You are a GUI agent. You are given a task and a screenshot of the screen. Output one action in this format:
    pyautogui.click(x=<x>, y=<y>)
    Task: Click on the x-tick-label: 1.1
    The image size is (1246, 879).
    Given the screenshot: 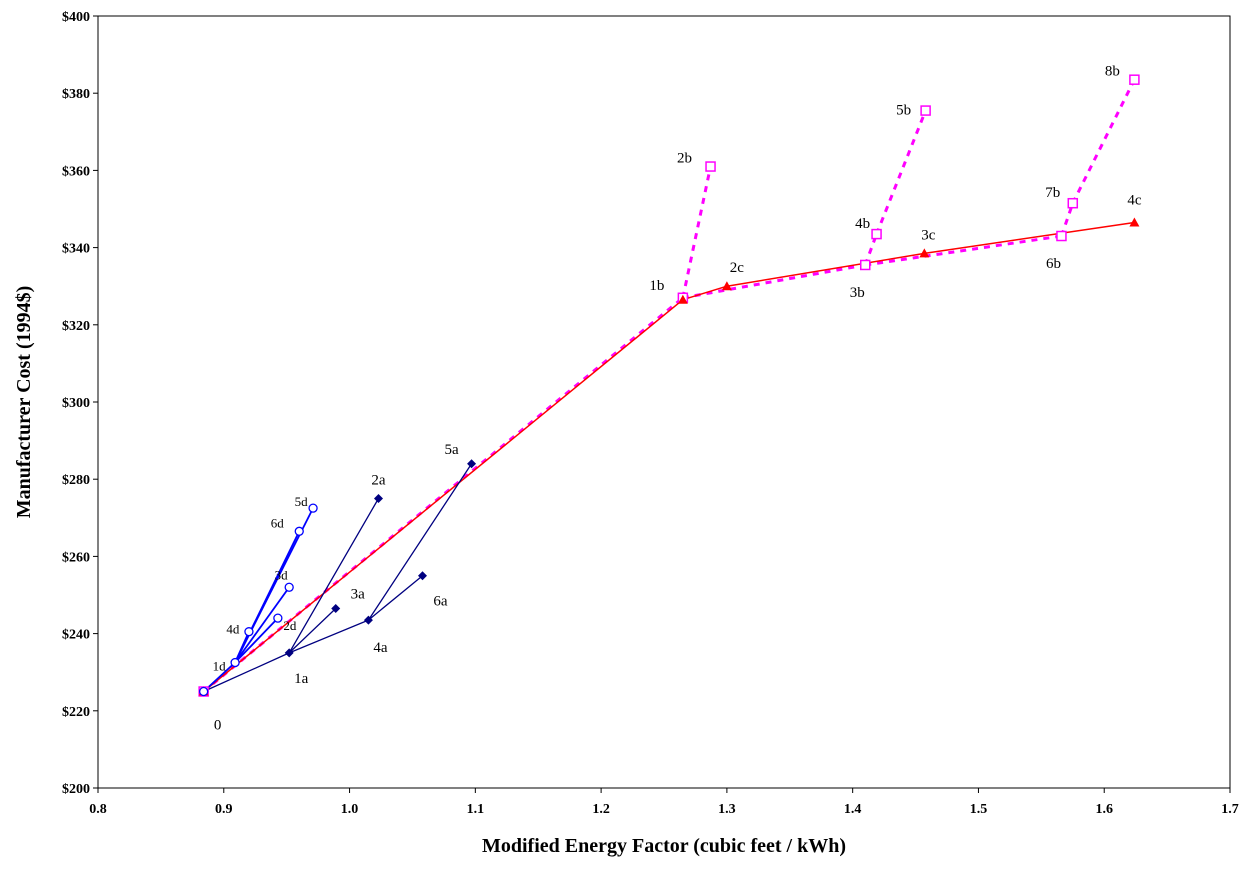 What is the action you would take?
    pyautogui.click(x=476, y=809)
    